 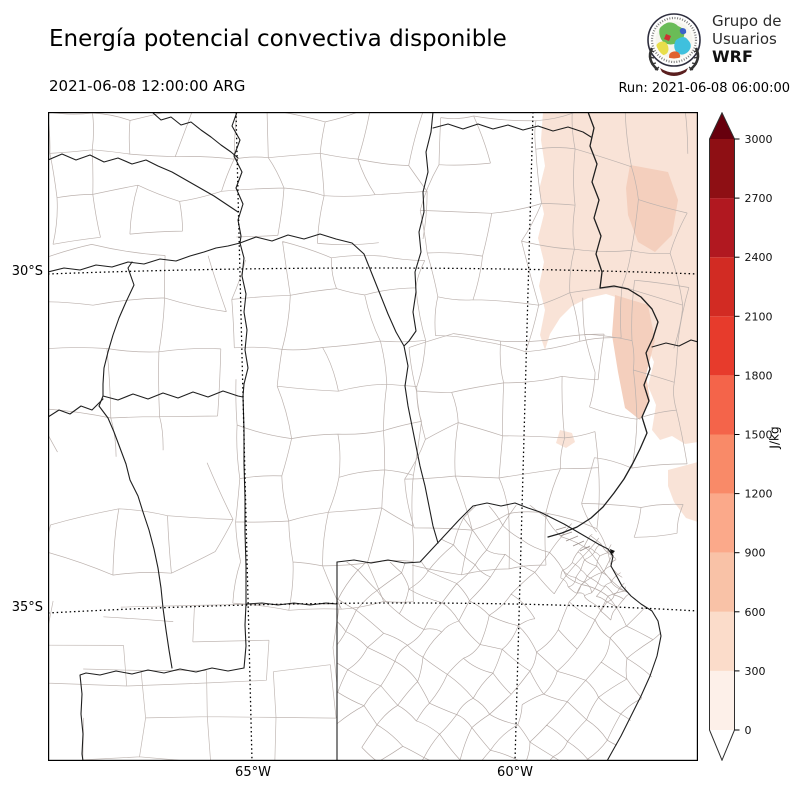 I want to click on lon-tick-65w: 65°W, so click(x=253, y=772).